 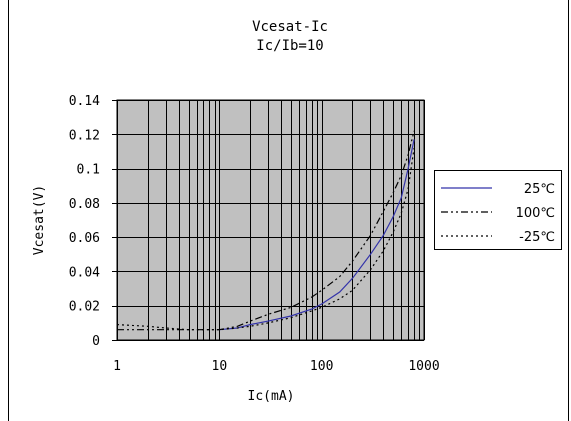 I want to click on chart-subtitle: Ic/Ib=10, so click(x=289, y=46).